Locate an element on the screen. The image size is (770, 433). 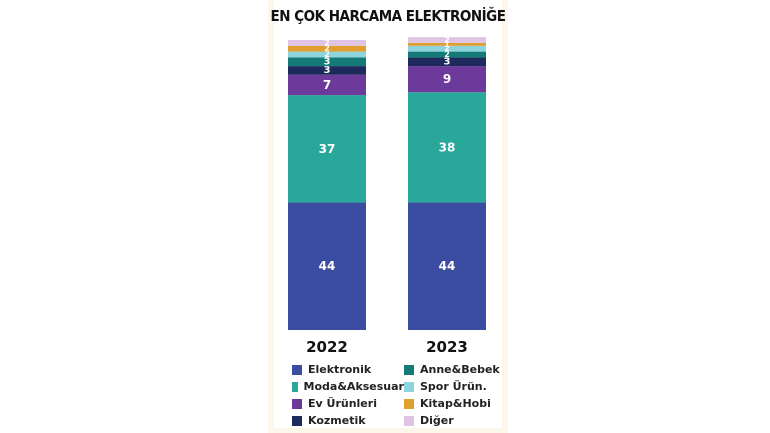
legend-item: Spor Ürün. is located at coordinates (453, 386).